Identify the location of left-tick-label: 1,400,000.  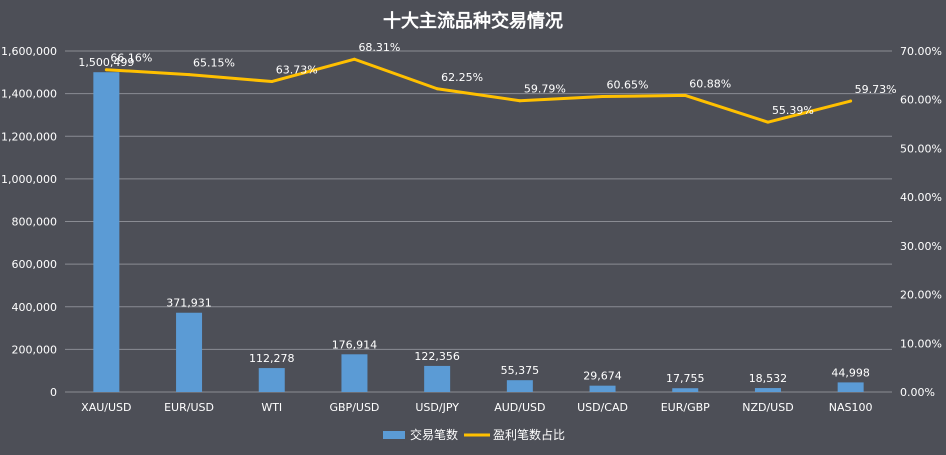
(29, 94).